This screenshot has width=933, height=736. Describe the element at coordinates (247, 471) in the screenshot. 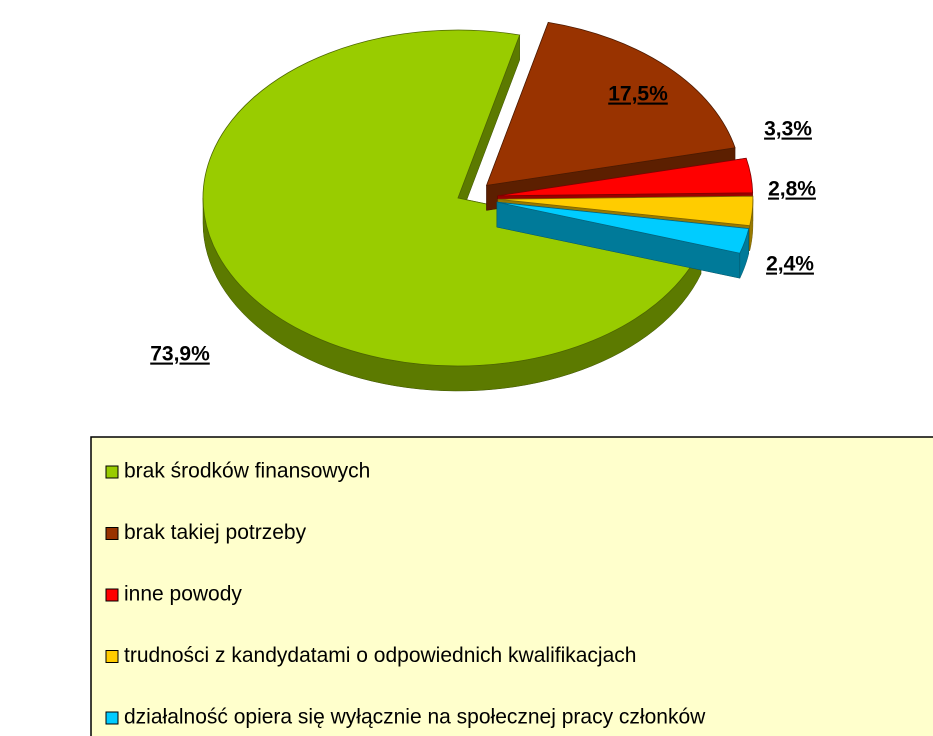

I see `legend-label: brak środków finansowych` at that location.